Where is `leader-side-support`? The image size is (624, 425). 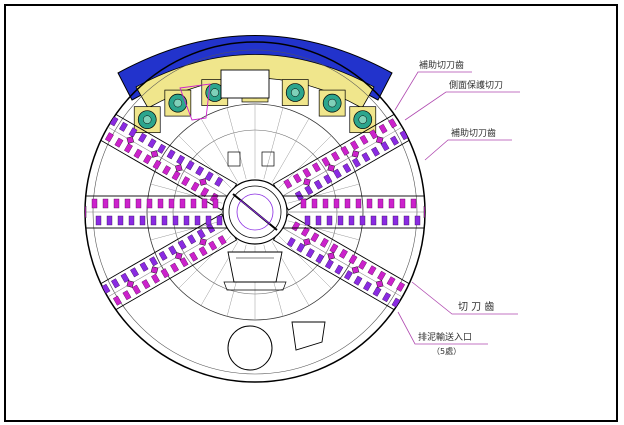 leader-side-support is located at coordinates (462, 106).